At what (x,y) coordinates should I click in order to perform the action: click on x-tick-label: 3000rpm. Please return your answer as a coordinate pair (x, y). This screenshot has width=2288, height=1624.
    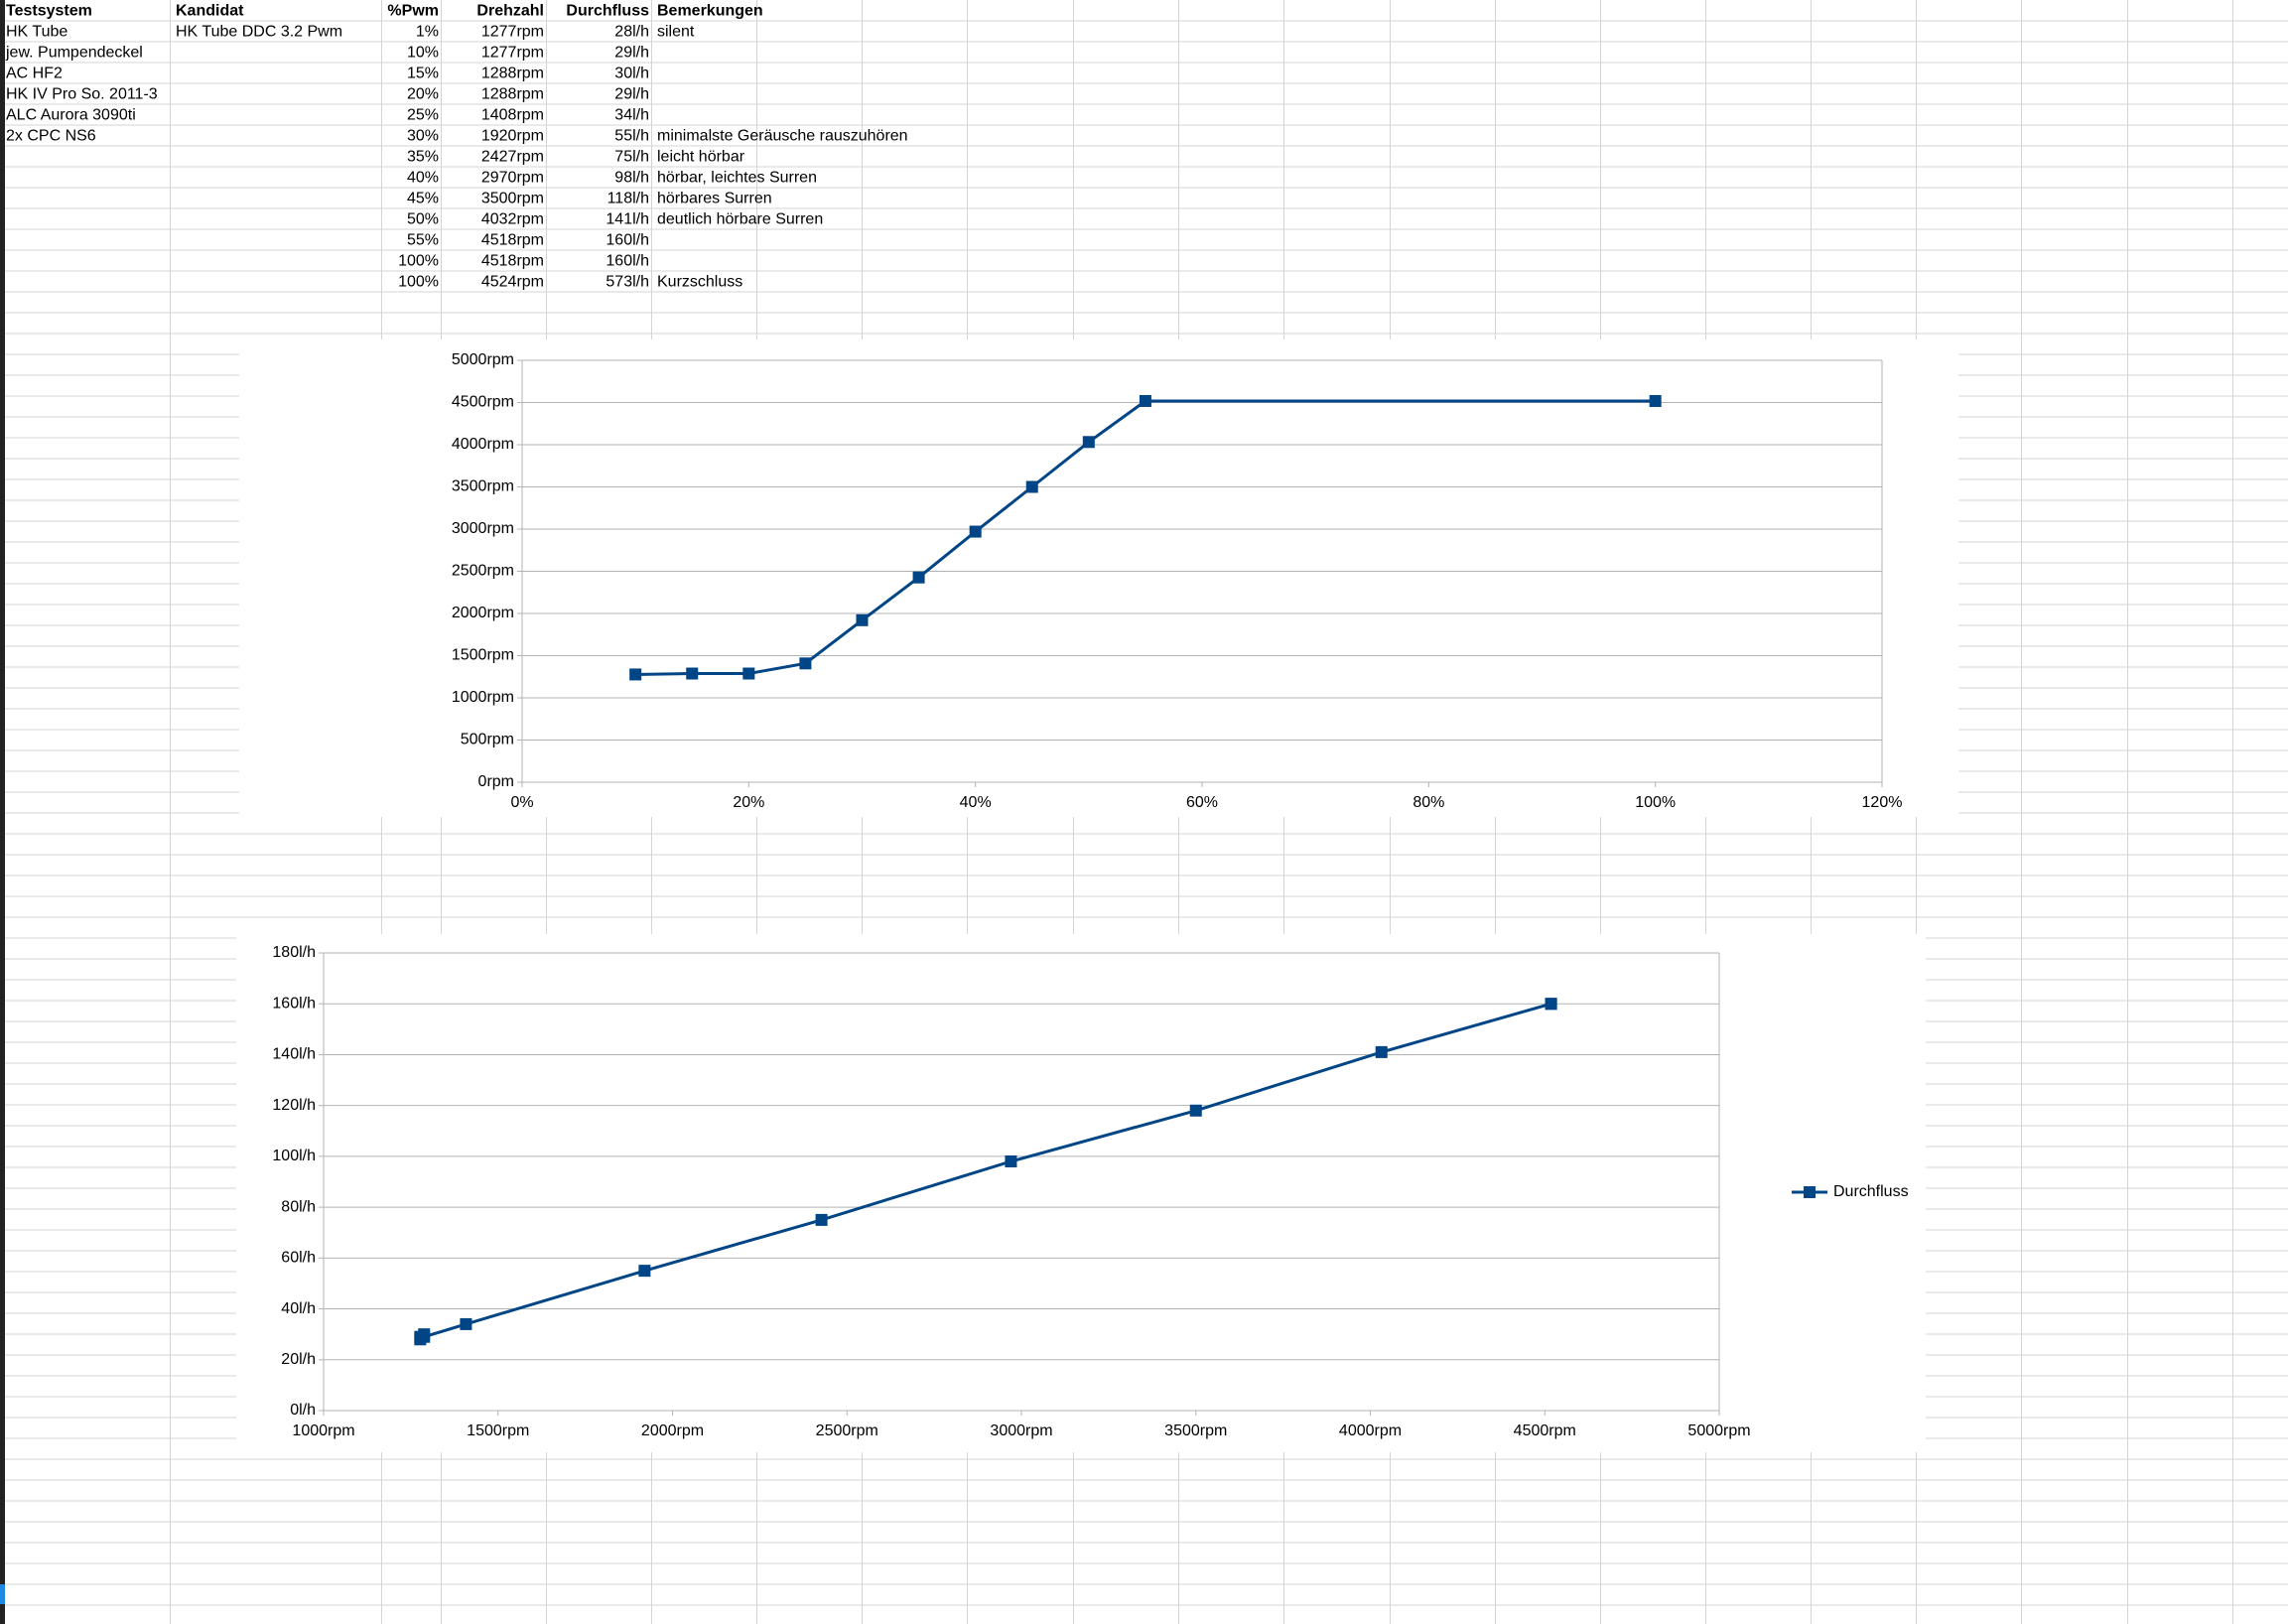
    Looking at the image, I should click on (1021, 1430).